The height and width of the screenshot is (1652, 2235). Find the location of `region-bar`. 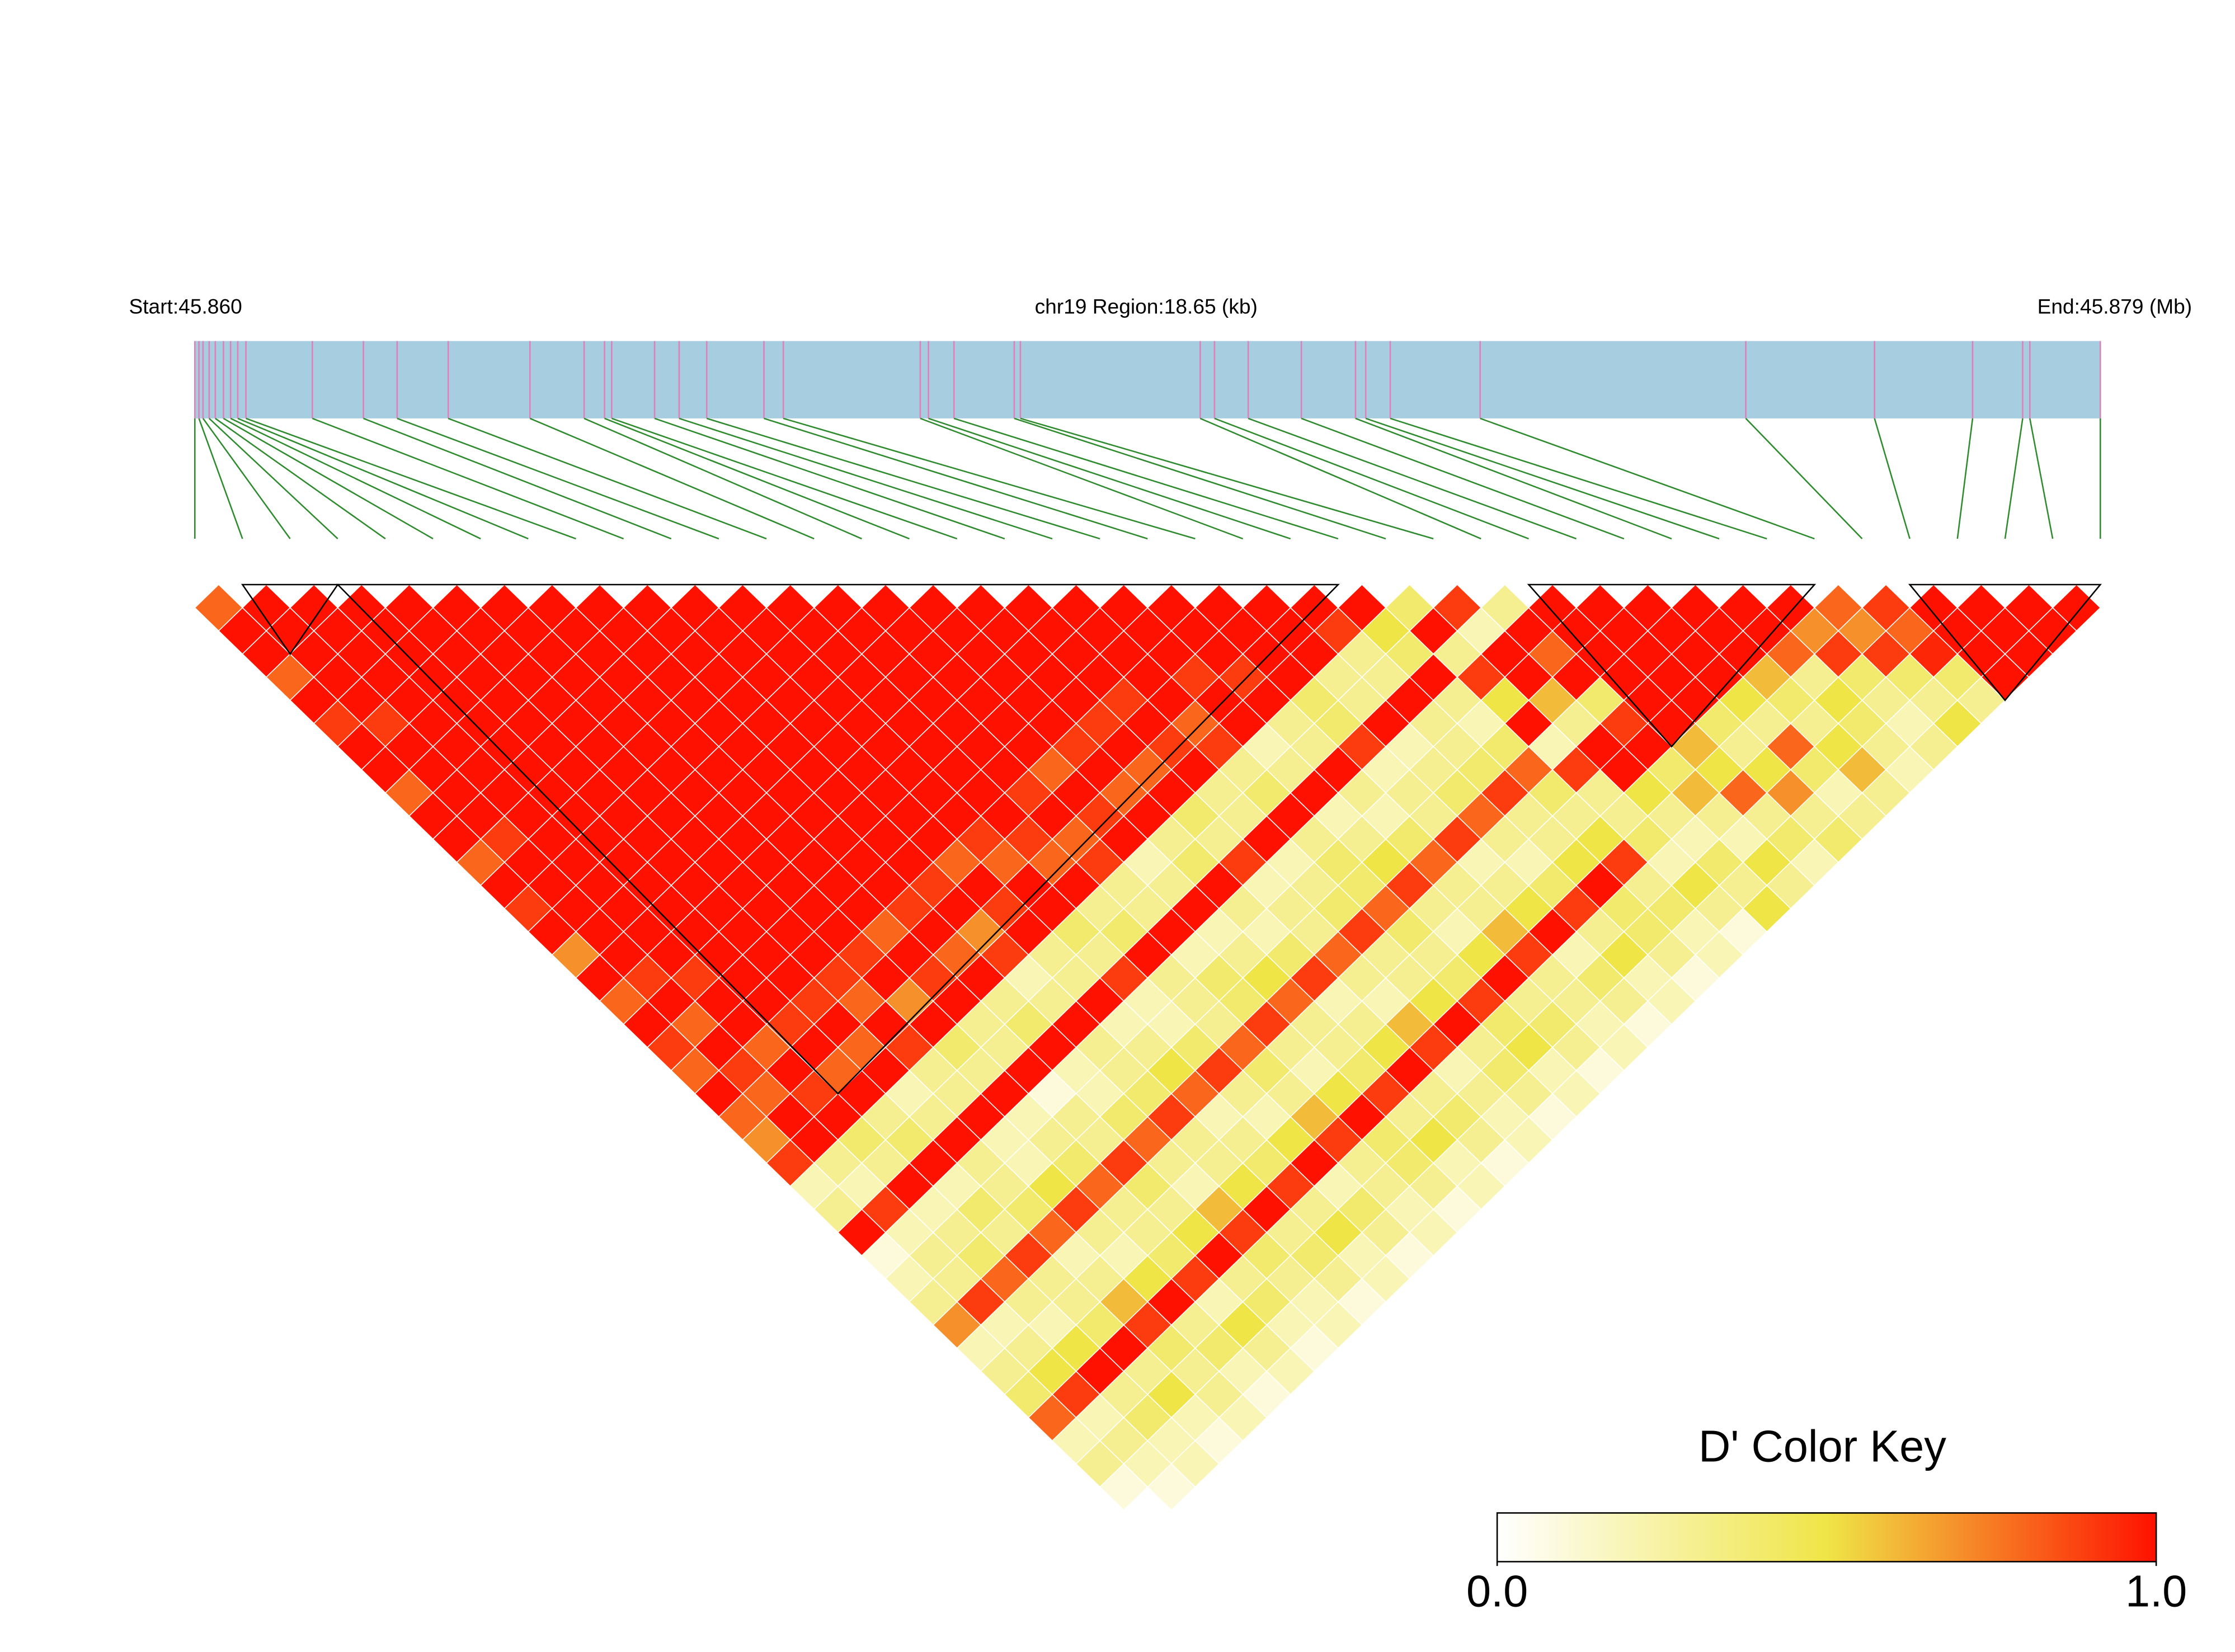

region-bar is located at coordinates (1148, 379).